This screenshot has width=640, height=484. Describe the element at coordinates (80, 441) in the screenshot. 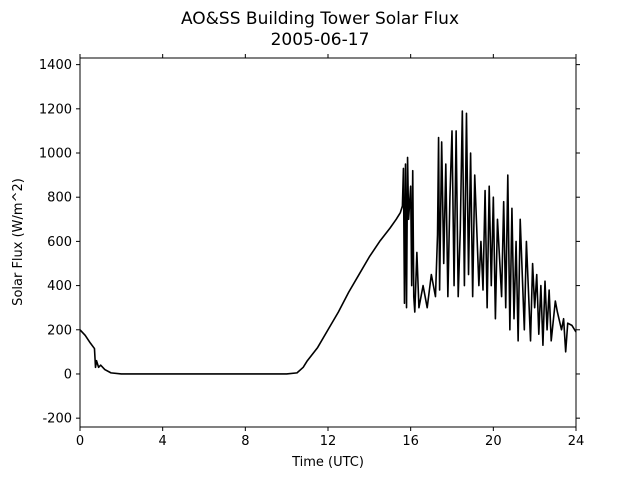

I see `x-tick-label: 0` at that location.